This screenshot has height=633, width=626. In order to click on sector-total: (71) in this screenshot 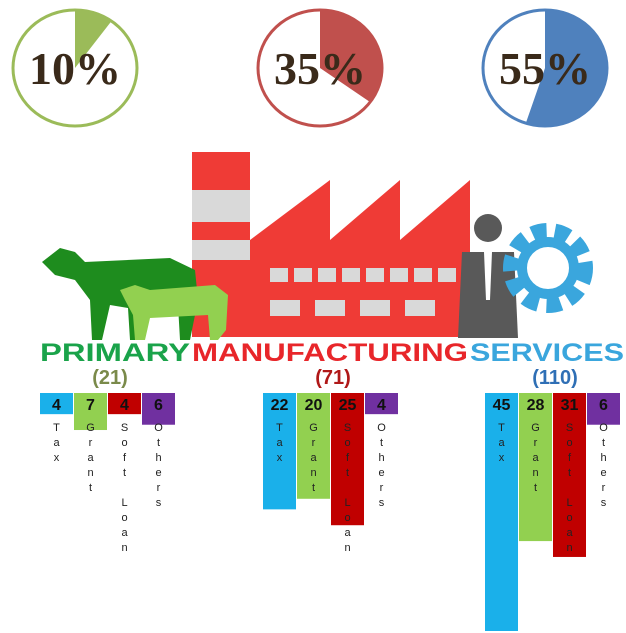, I will do `click(333, 378)`.